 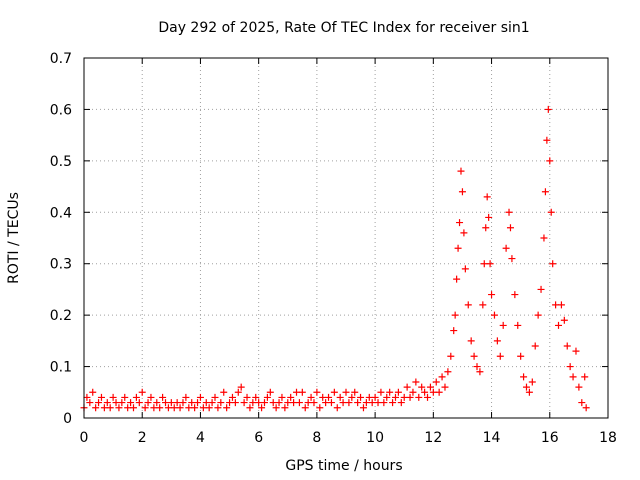 I want to click on x-tick-label: 4, so click(x=200, y=438).